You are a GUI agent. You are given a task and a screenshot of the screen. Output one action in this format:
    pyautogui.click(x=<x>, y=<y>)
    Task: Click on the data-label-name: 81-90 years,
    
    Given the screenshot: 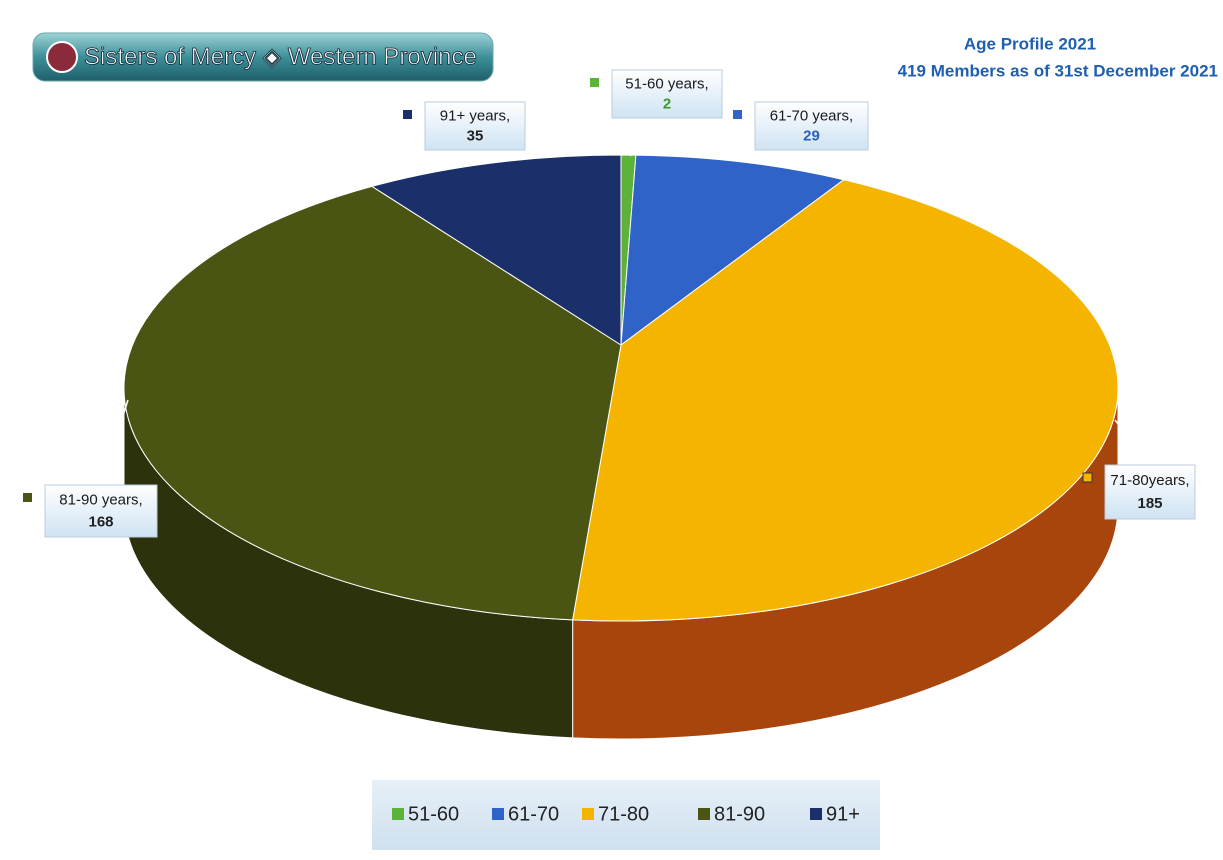 What is the action you would take?
    pyautogui.click(x=100, y=500)
    